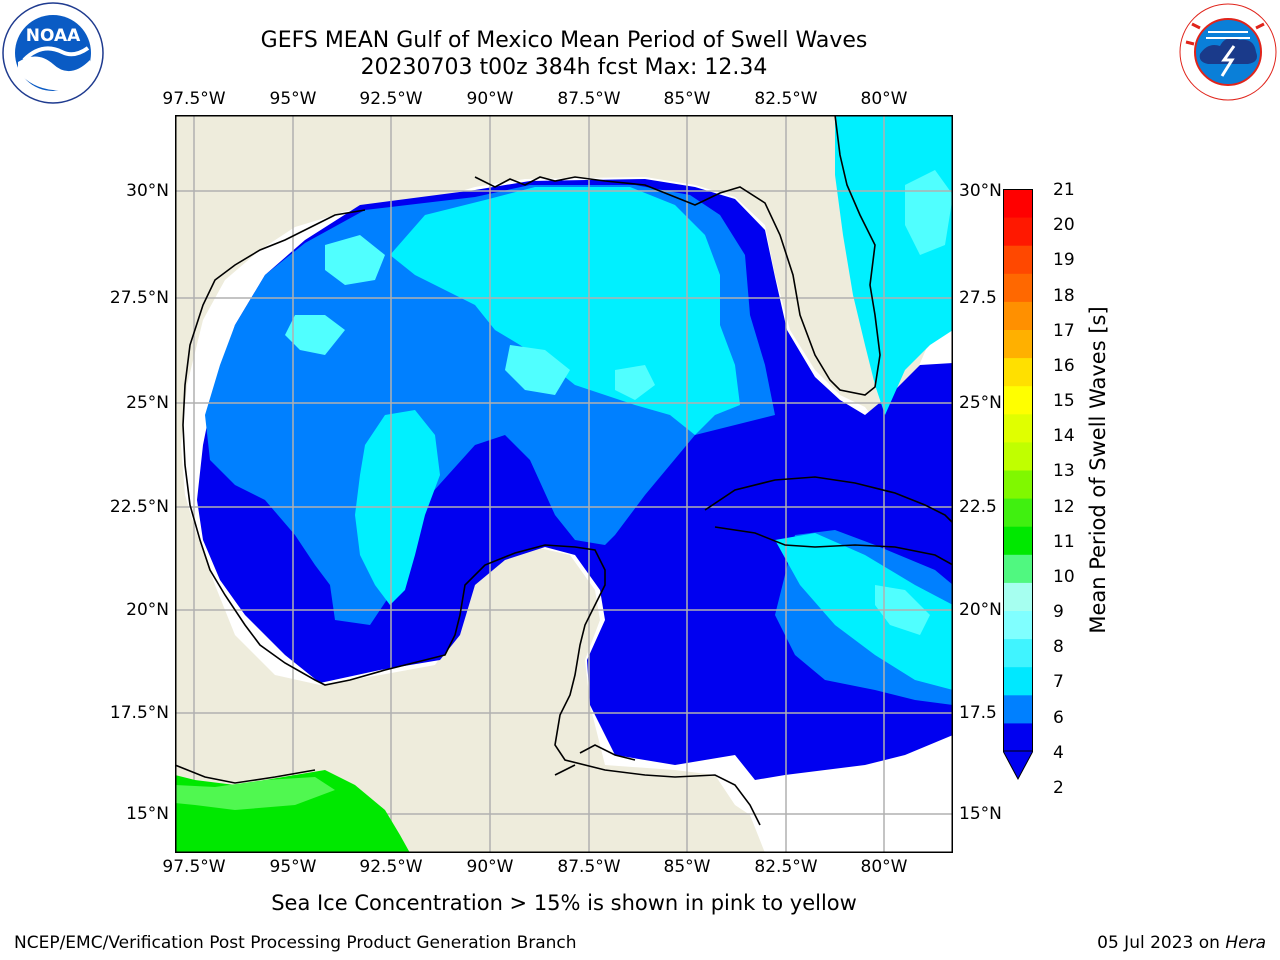 The image size is (1280, 960). What do you see at coordinates (391, 867) in the screenshot?
I see `lon-label-bottom: 92.5°W` at bounding box center [391, 867].